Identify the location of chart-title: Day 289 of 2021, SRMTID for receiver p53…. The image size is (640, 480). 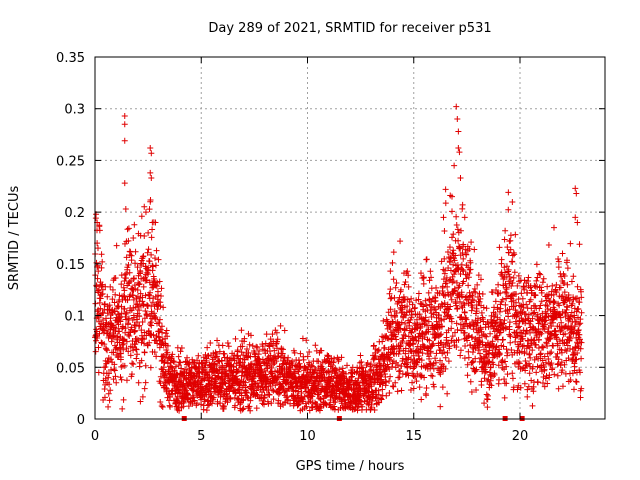
(349, 28).